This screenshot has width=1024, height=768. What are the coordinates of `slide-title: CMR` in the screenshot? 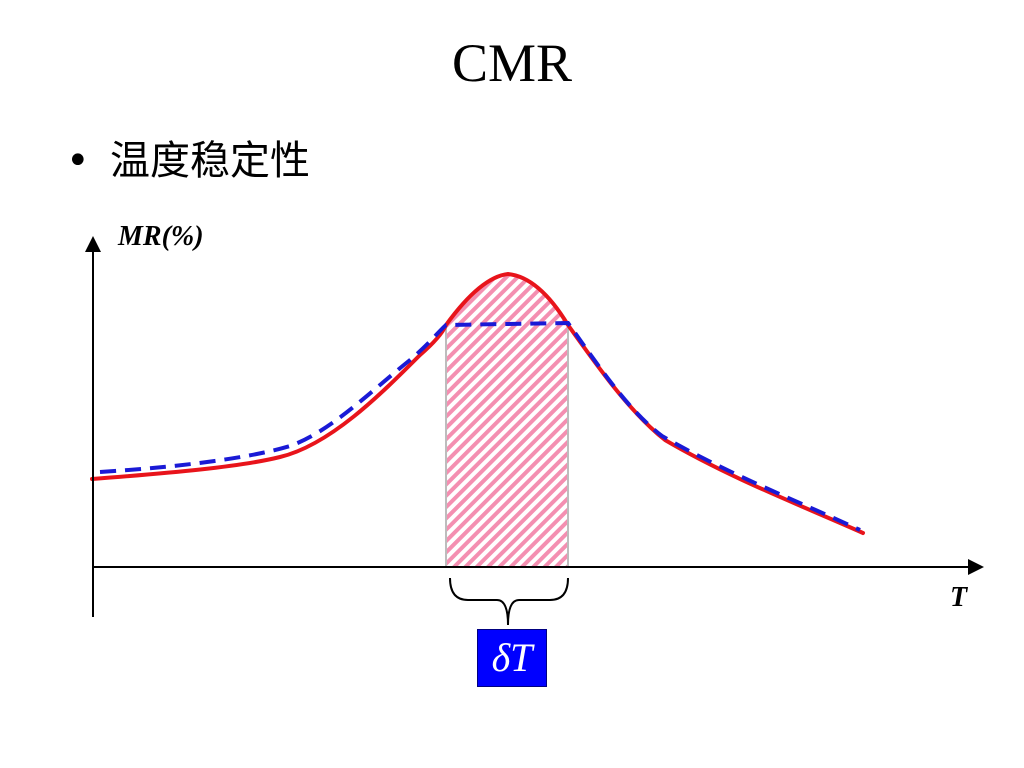 It's located at (512, 63).